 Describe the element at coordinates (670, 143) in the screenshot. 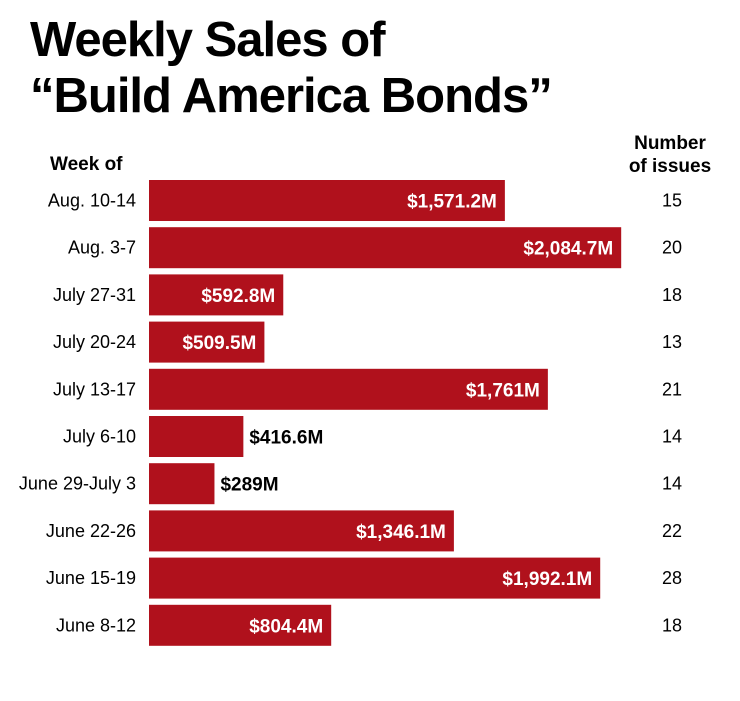

I see `issues-header-line-1: Number` at that location.